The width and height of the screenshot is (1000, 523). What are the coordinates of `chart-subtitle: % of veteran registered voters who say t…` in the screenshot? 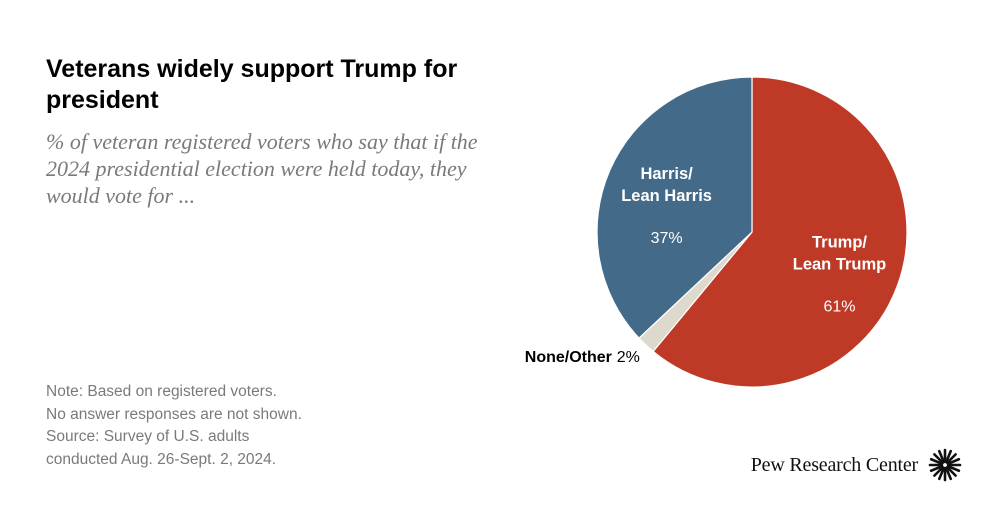 It's located at (262, 168).